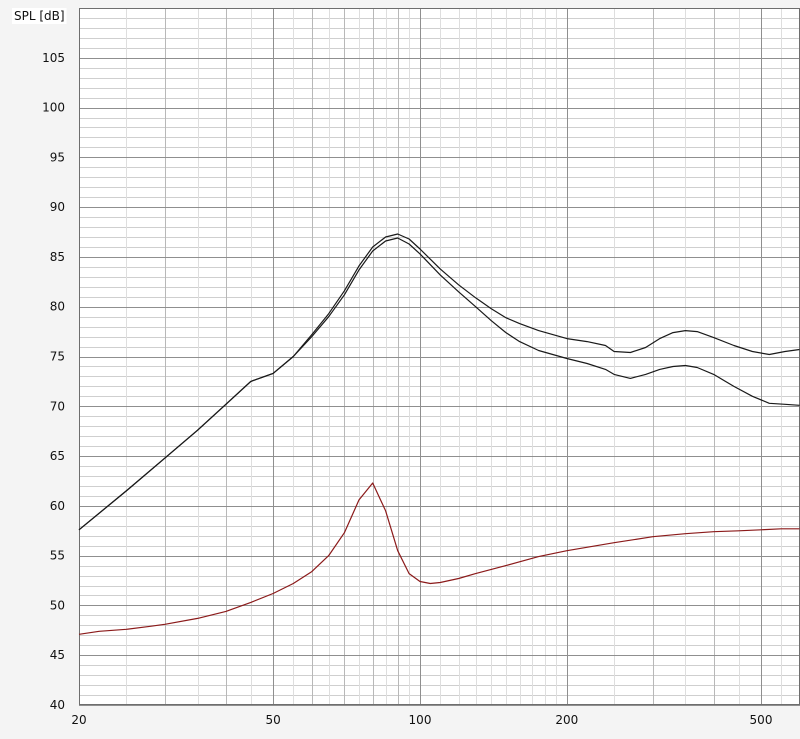 The image size is (800, 739). What do you see at coordinates (57, 157) in the screenshot?
I see `y-tick-label: 95` at bounding box center [57, 157].